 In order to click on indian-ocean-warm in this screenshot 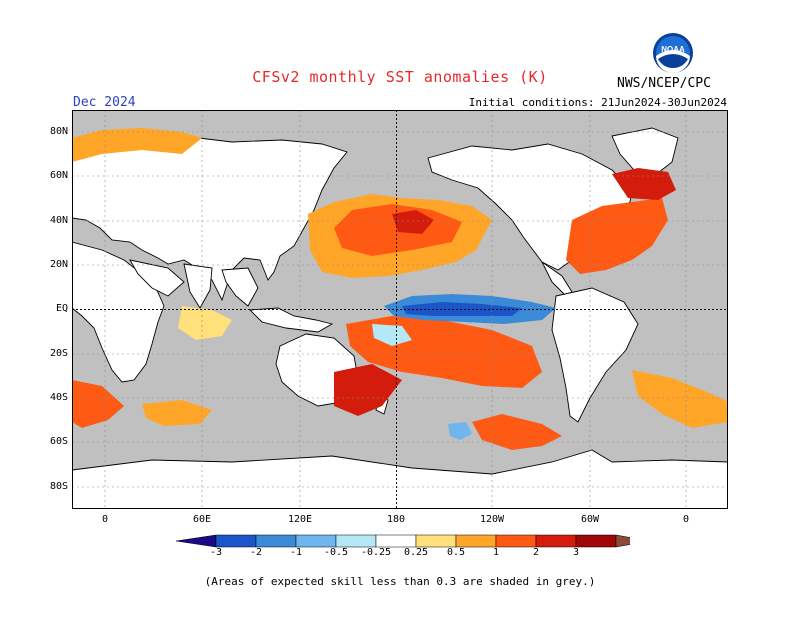, I will do `click(205, 323)`.